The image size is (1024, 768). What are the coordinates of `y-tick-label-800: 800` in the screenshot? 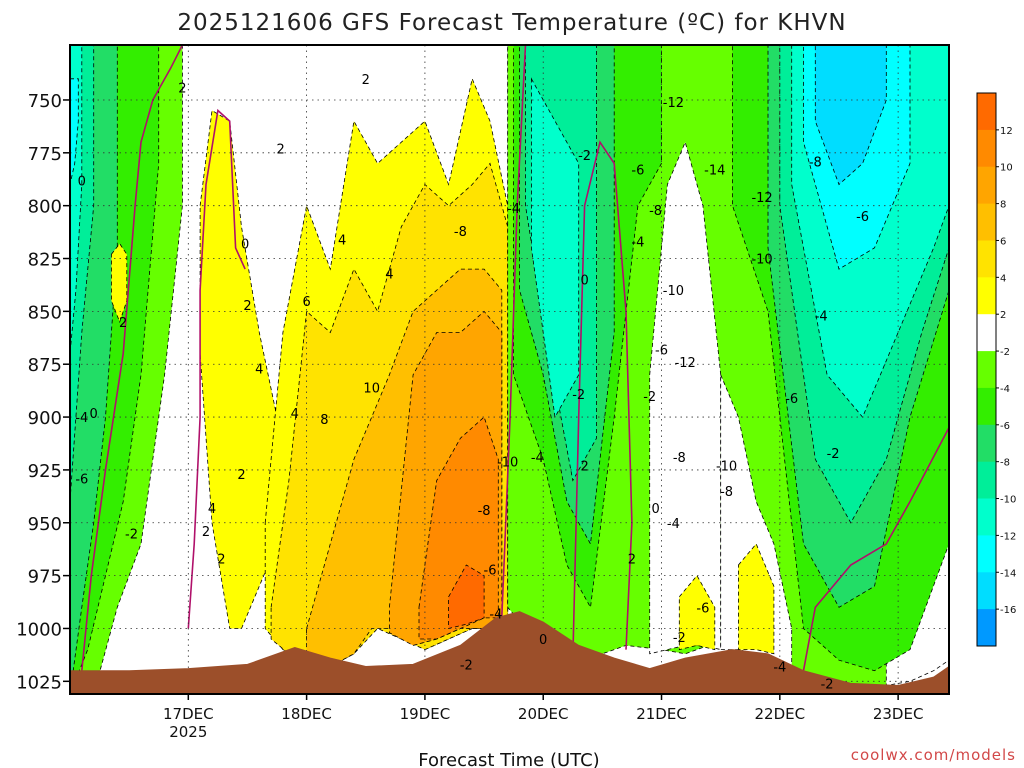 It's located at (45, 207).